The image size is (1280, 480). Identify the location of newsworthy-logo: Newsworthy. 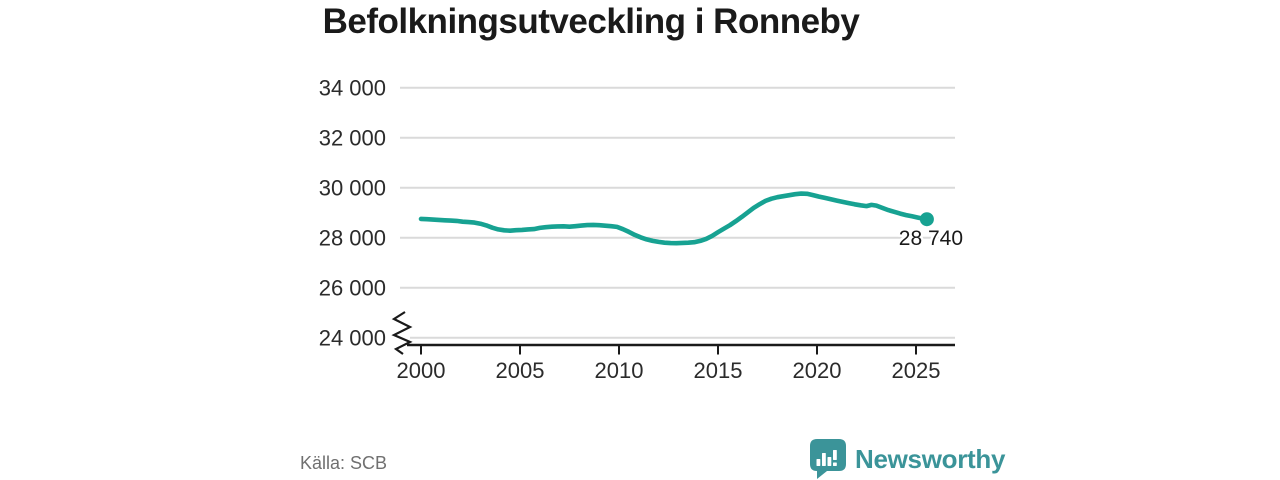
(907, 459).